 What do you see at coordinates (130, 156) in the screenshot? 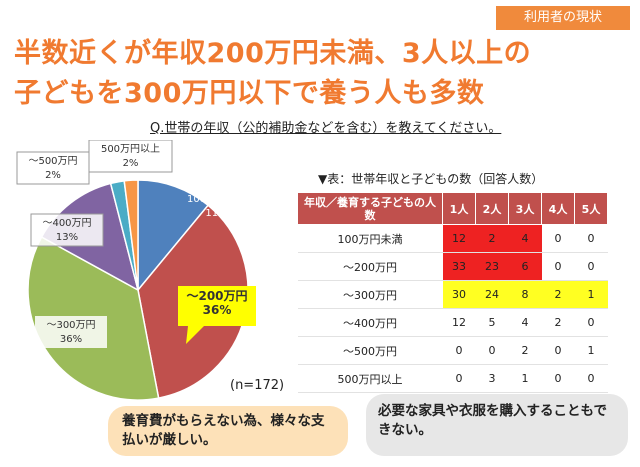
I see `pie-label: 500万円以上 2%` at bounding box center [130, 156].